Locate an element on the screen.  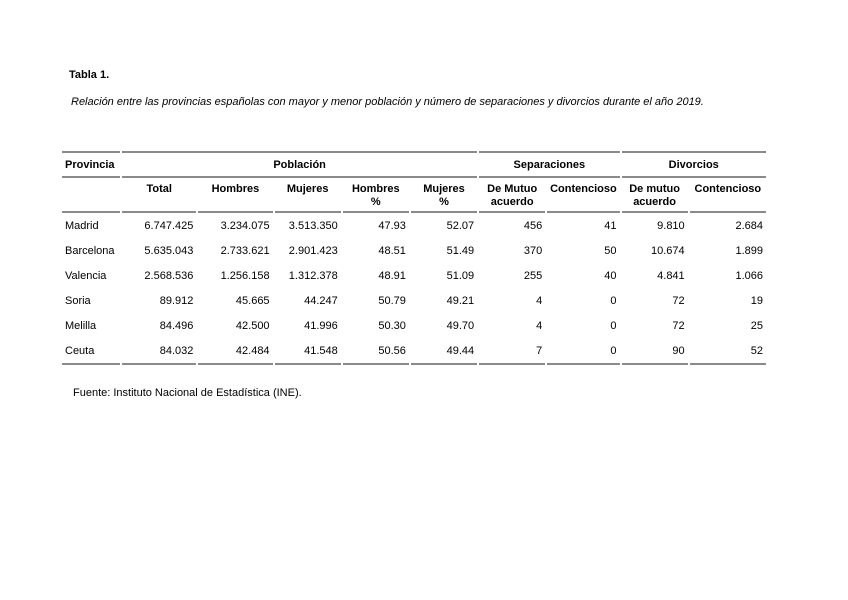
province-cell: Barcelona is located at coordinates (90, 250).